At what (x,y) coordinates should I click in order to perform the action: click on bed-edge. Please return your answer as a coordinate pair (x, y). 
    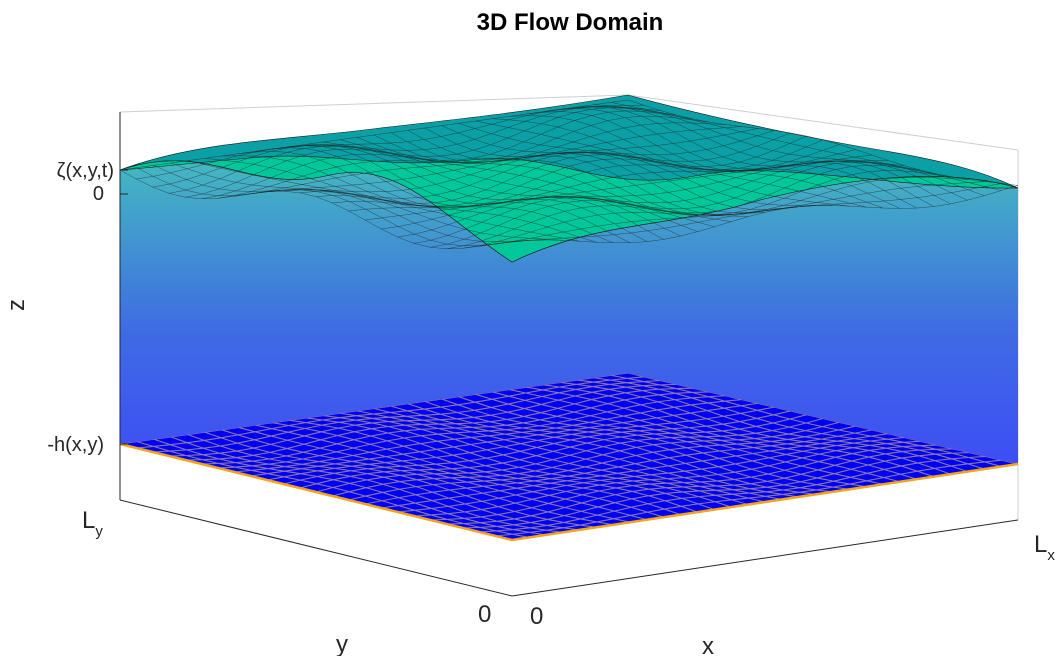
    Looking at the image, I should click on (569, 492).